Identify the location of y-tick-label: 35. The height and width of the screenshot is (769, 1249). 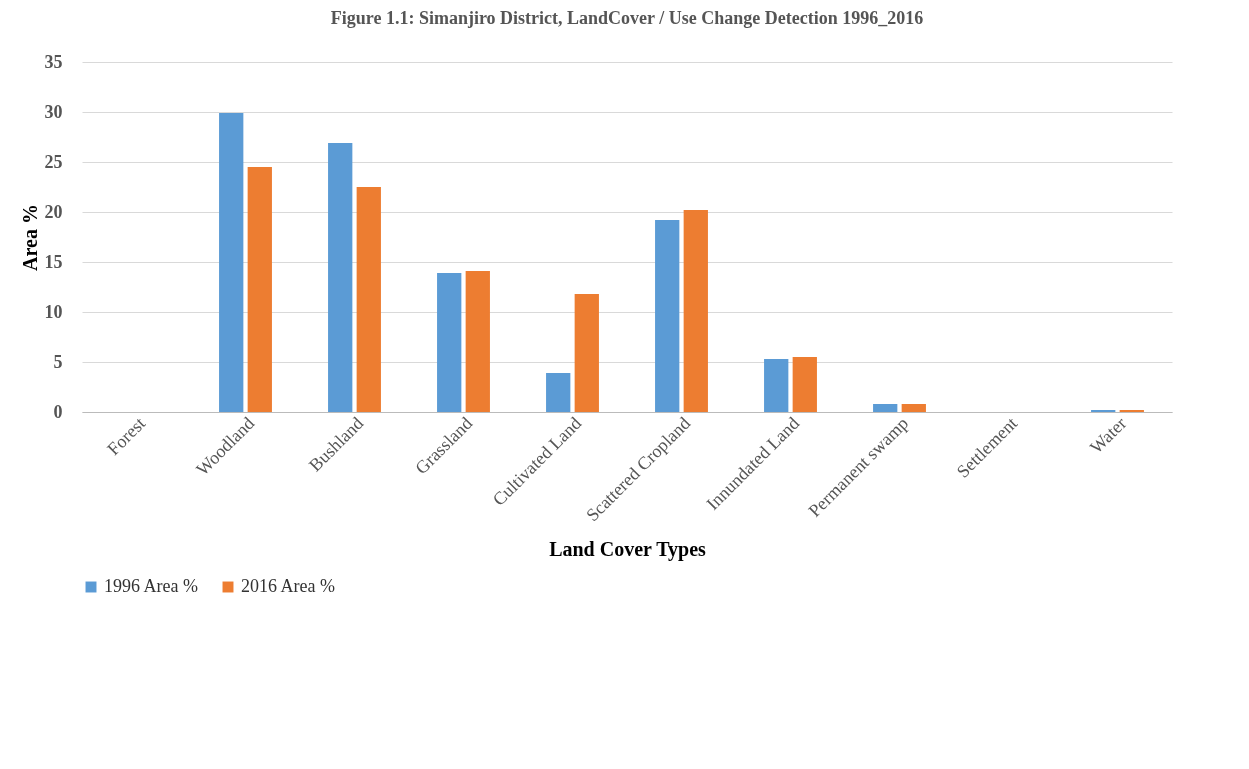
(53, 61).